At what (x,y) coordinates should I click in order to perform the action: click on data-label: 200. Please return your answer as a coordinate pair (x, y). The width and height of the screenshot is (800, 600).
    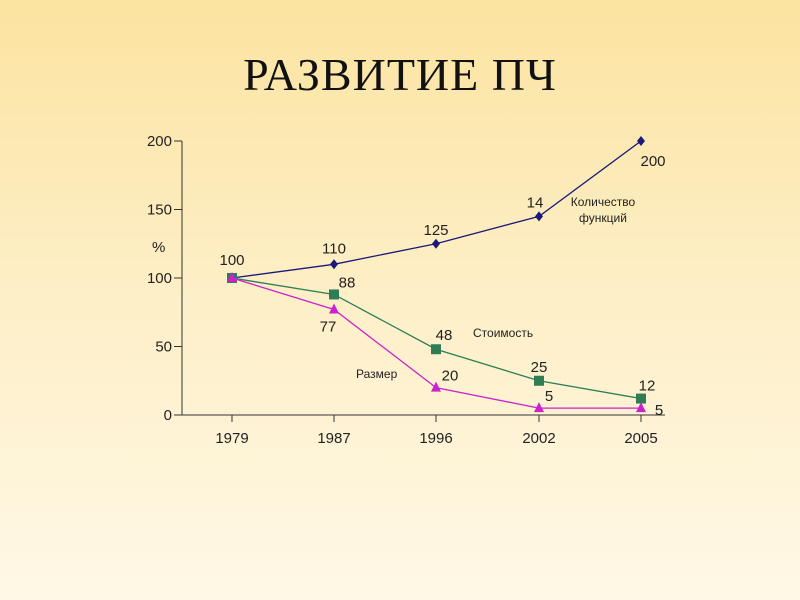
    Looking at the image, I should click on (652, 161).